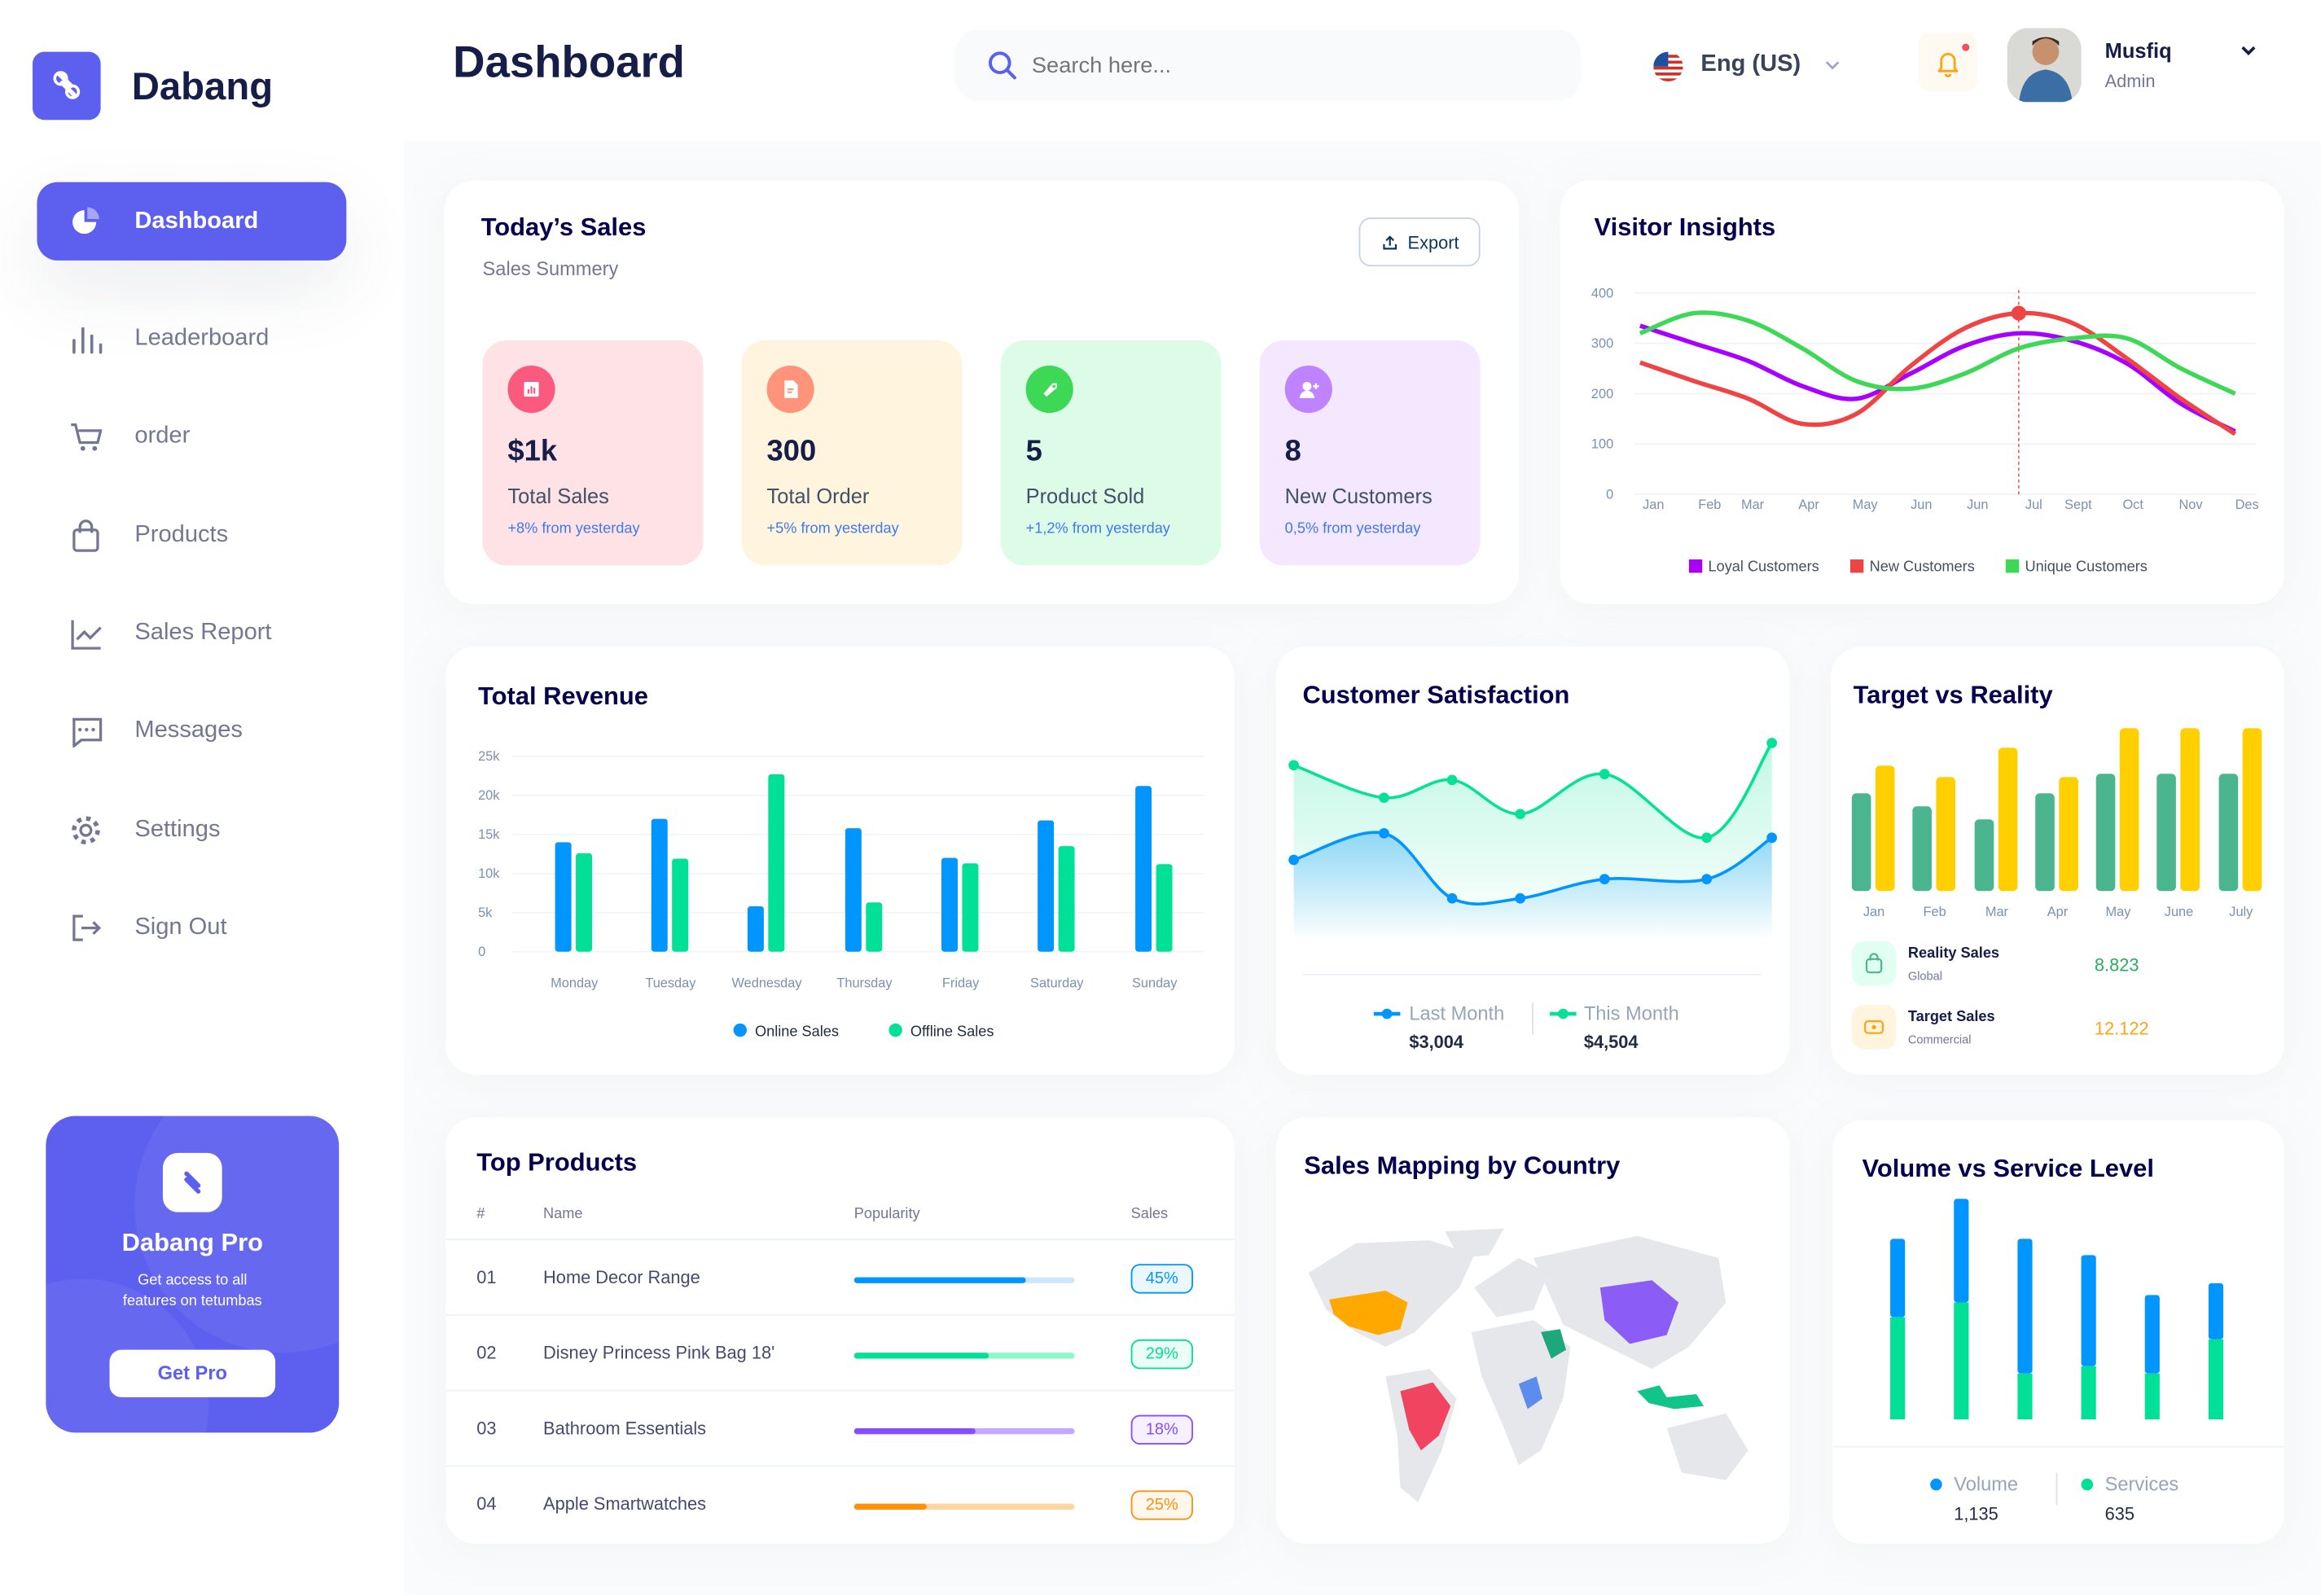 This screenshot has width=2321, height=1596. I want to click on export-label: Export, so click(1433, 243).